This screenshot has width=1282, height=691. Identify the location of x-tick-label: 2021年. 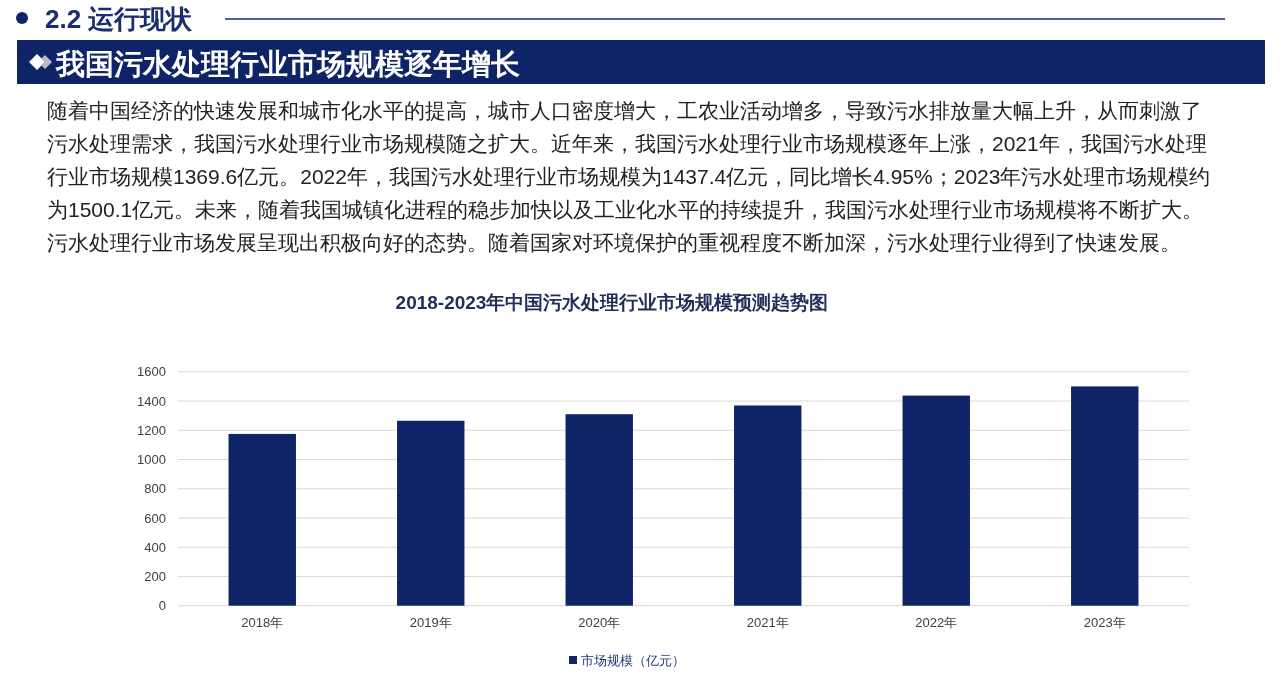
(767, 622).